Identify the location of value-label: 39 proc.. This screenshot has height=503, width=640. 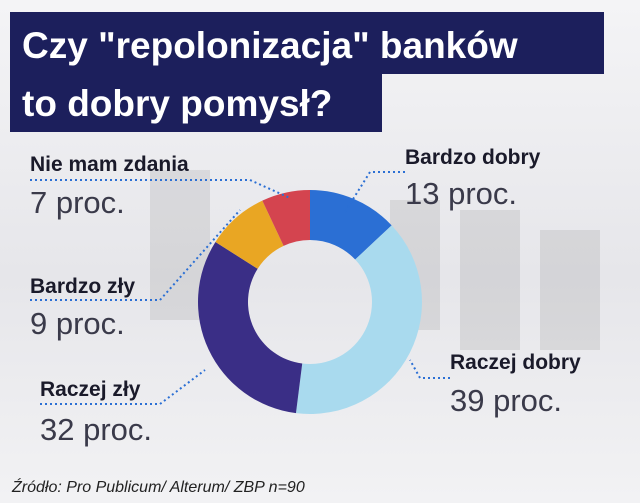
(506, 400).